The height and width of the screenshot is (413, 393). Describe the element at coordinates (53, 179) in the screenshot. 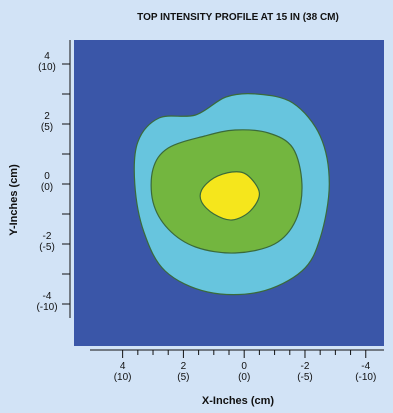

I see `y-axis: 4(10) 2(5) 0(0) -2(-5) -4(-10)` at that location.